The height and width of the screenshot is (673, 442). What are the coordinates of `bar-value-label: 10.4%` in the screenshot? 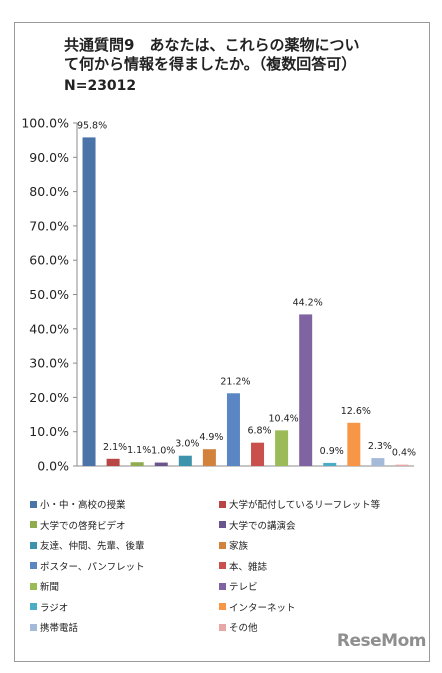 It's located at (284, 418).